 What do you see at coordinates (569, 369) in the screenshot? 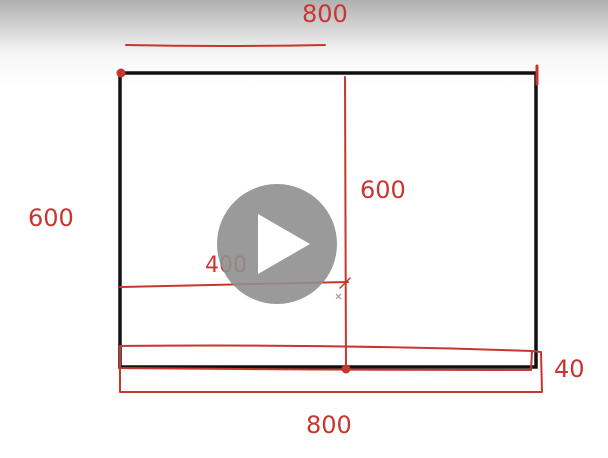
I see `strip-height-label: 40` at bounding box center [569, 369].